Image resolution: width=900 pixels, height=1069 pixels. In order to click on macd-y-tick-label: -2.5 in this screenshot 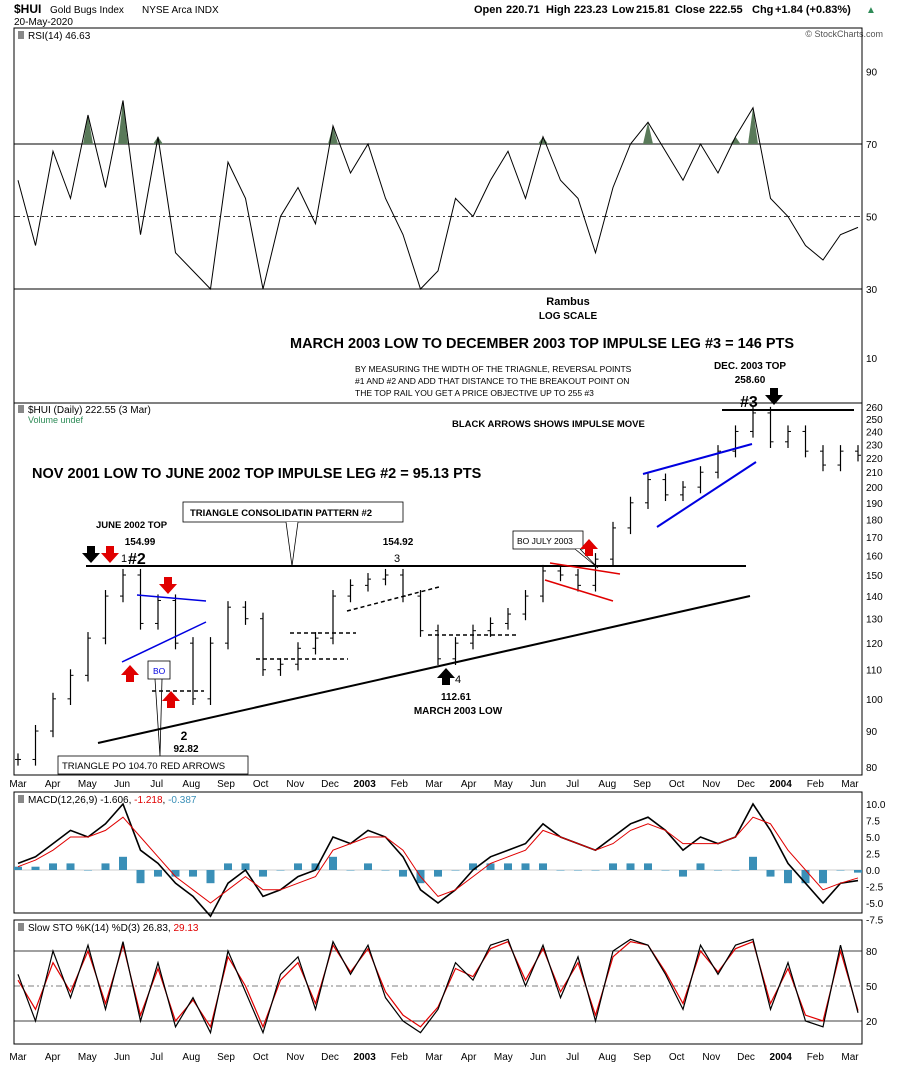, I will do `click(875, 888)`.